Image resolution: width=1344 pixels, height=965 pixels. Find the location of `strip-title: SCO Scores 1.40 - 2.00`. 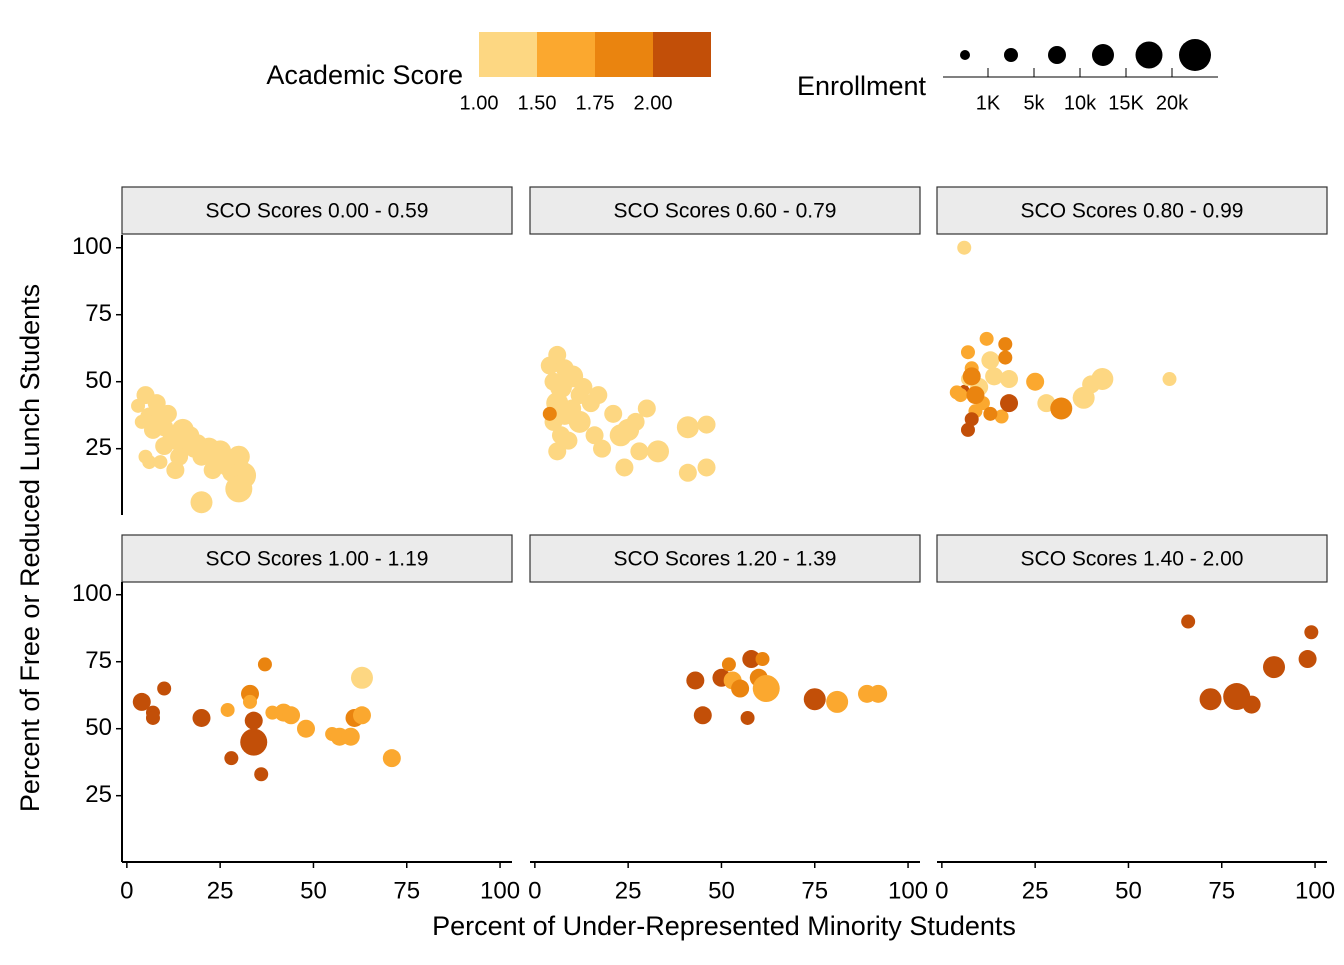

strip-title: SCO Scores 1.40 - 2.00 is located at coordinates (1132, 559).